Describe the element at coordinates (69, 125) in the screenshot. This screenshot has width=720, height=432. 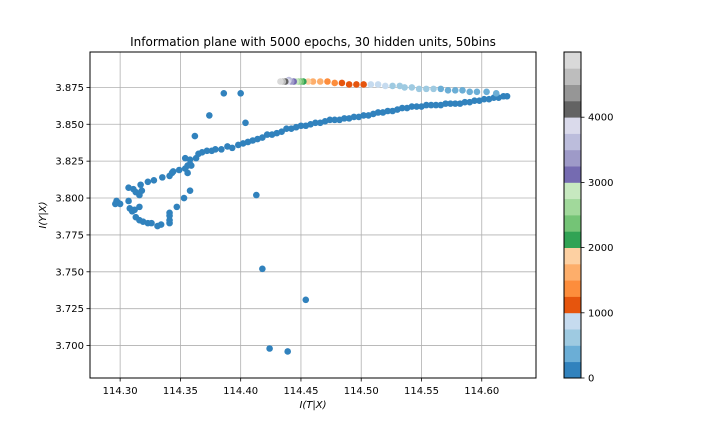
I see `y-tick-label: 3.850` at that location.